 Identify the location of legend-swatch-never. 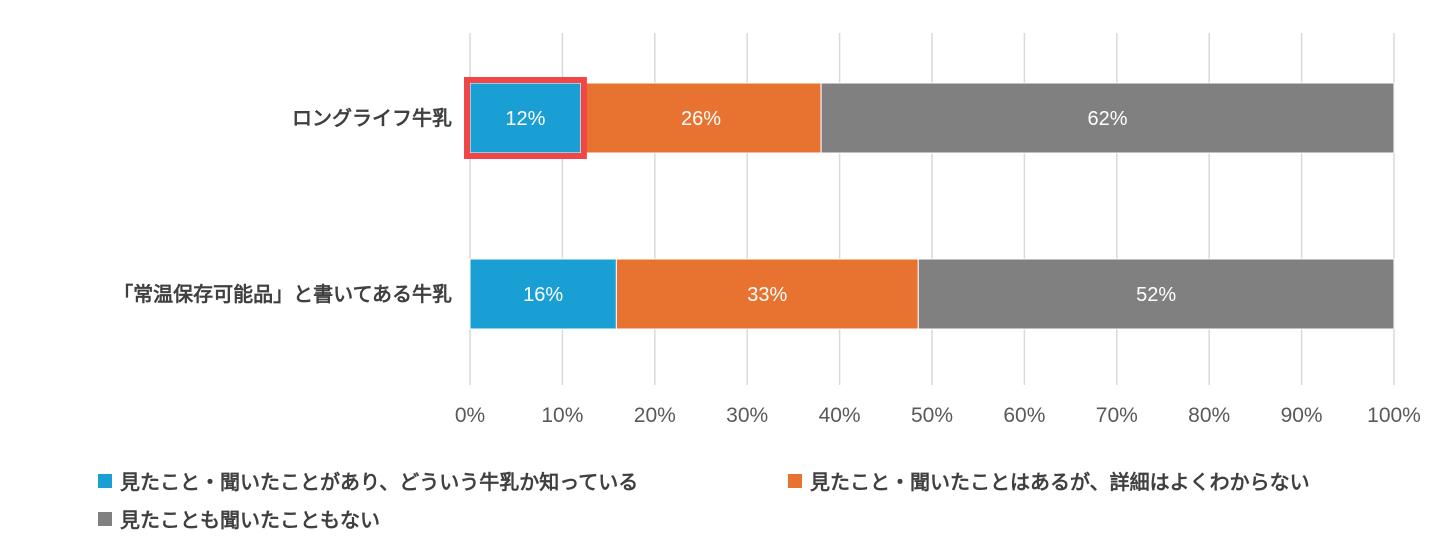
(105, 518).